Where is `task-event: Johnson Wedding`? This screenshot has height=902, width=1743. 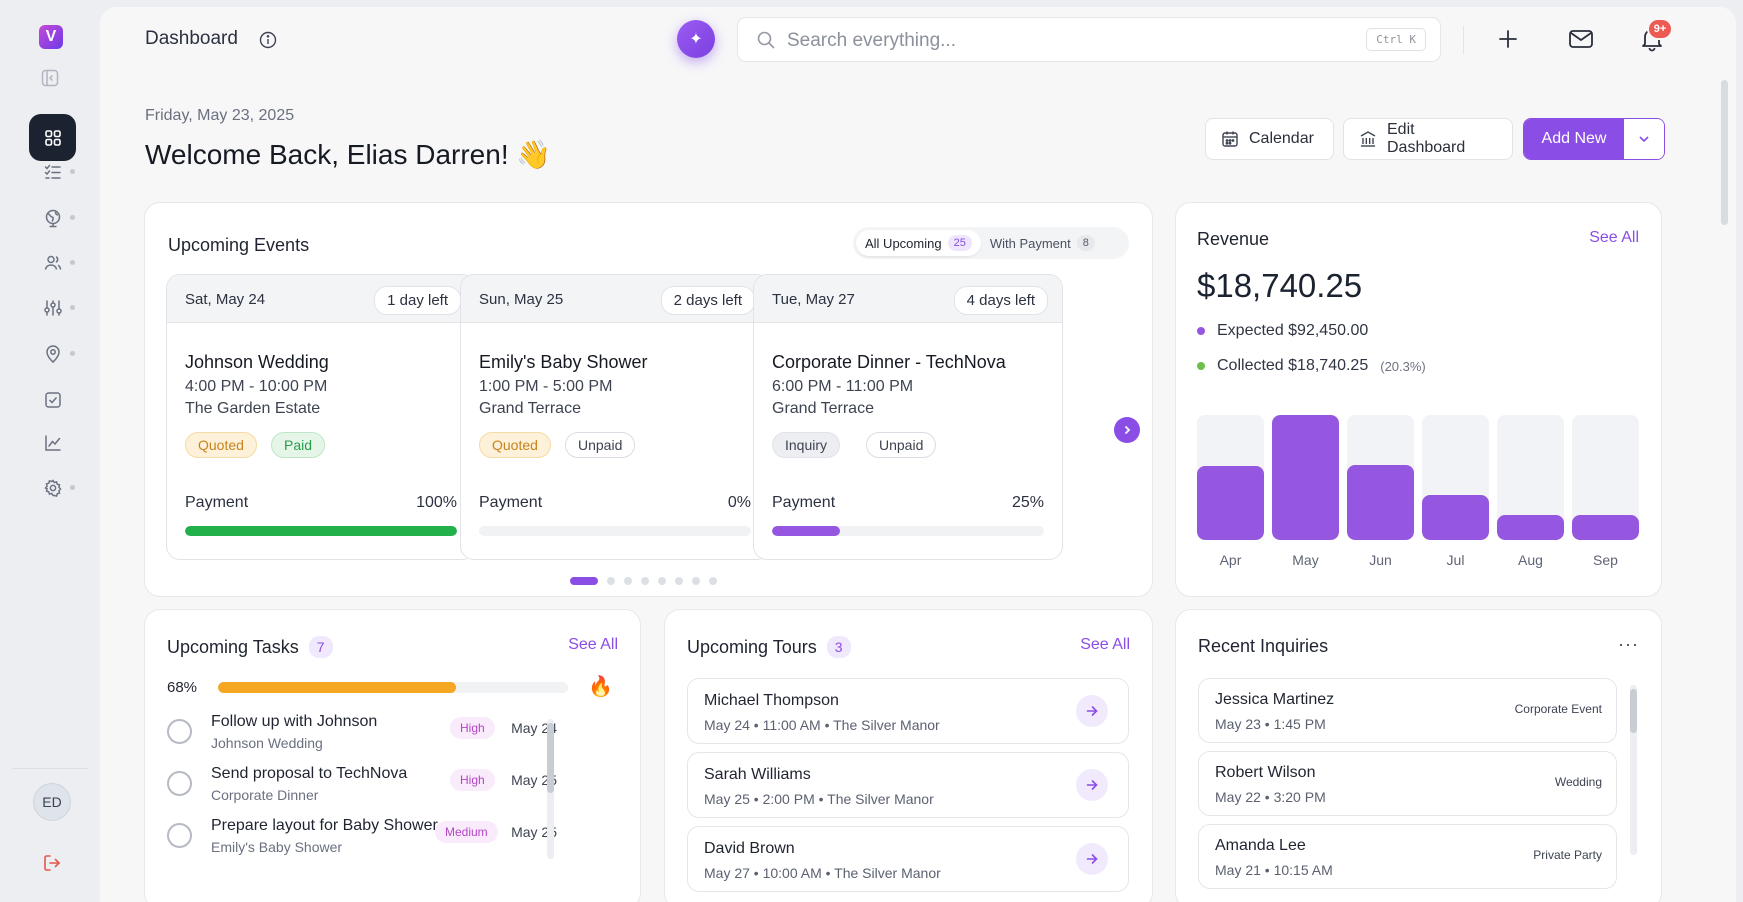
task-event: Johnson Wedding is located at coordinates (267, 743).